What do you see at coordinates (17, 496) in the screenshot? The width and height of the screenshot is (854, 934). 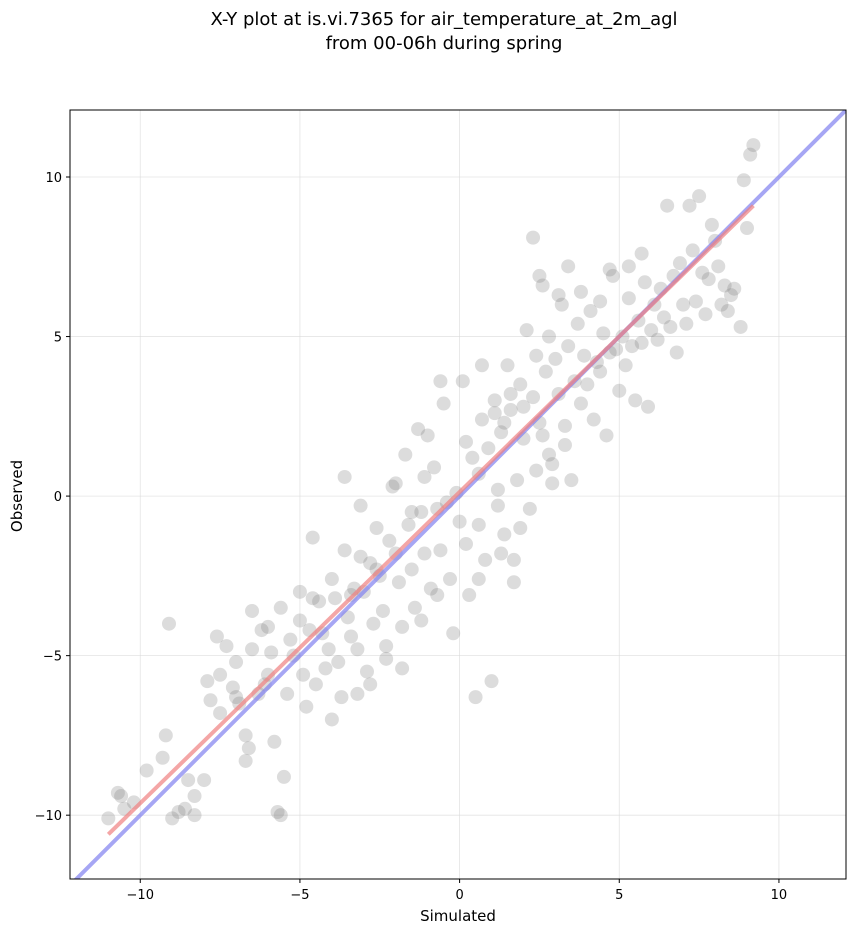 I see `y-axis-label: Observed` at bounding box center [17, 496].